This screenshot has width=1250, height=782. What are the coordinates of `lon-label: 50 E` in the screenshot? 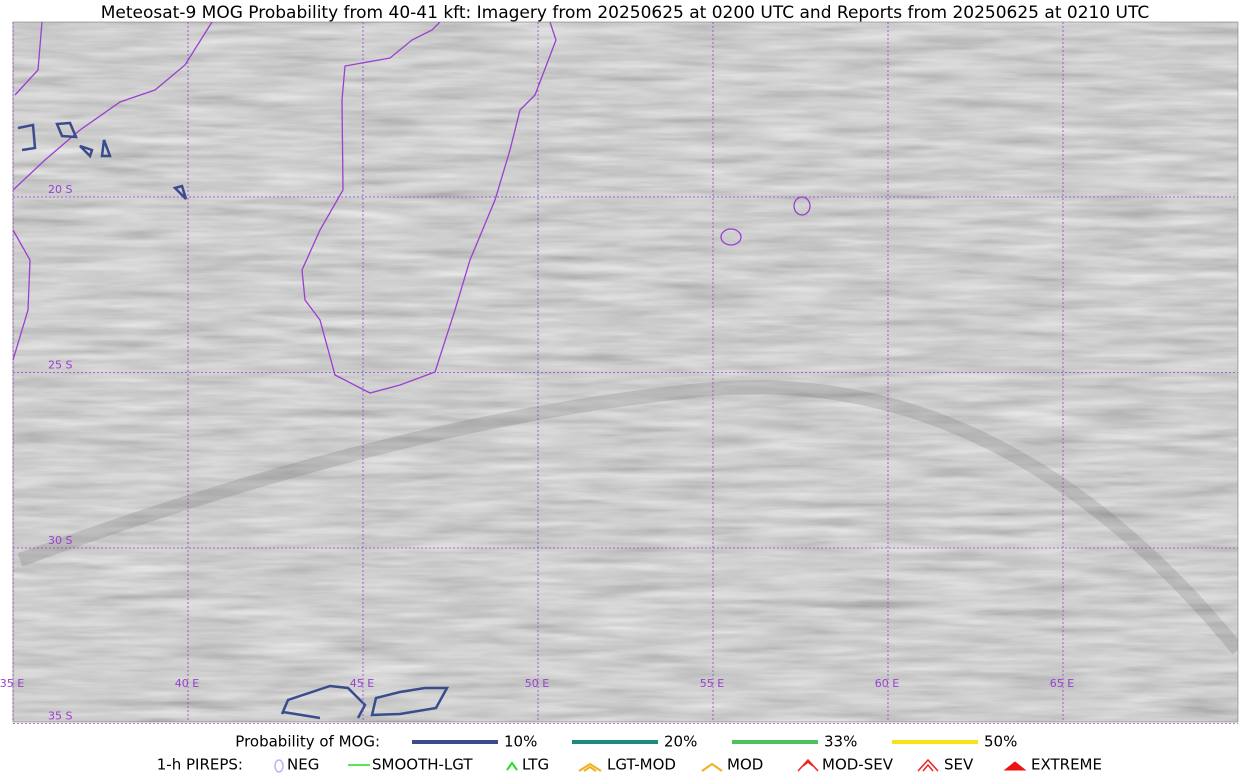 It's located at (537, 683).